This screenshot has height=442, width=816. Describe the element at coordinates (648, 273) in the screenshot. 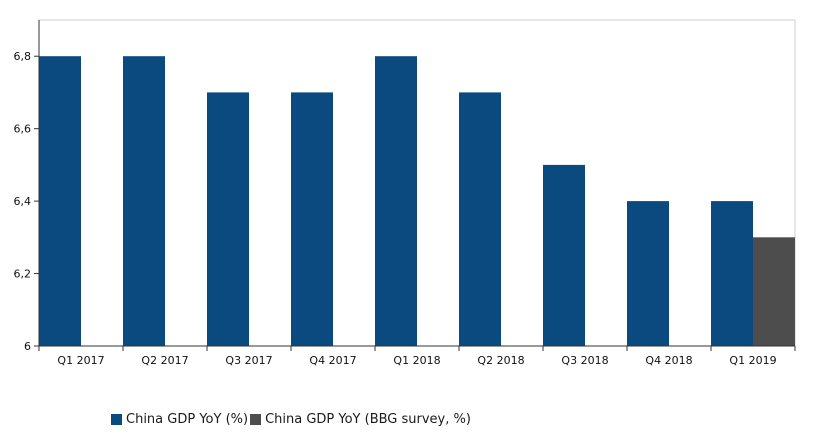

I see `bar-gdp-q4-2018` at that location.